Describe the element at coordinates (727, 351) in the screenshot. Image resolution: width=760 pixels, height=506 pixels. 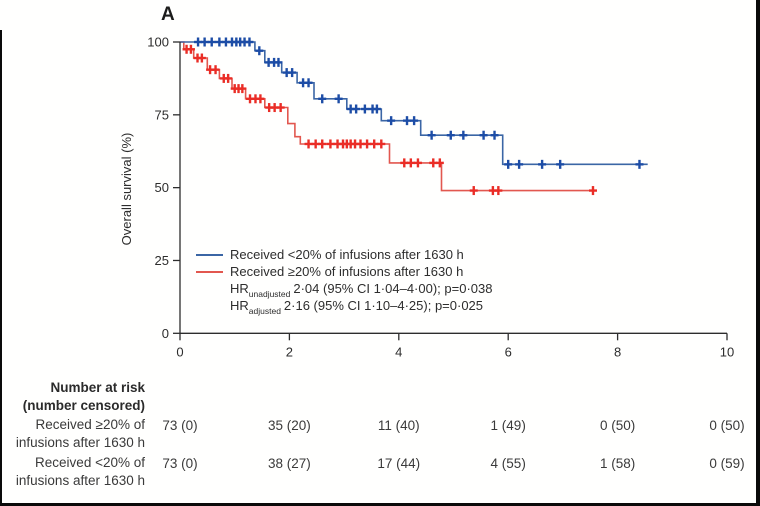
I see `x-tick-label: 10` at that location.